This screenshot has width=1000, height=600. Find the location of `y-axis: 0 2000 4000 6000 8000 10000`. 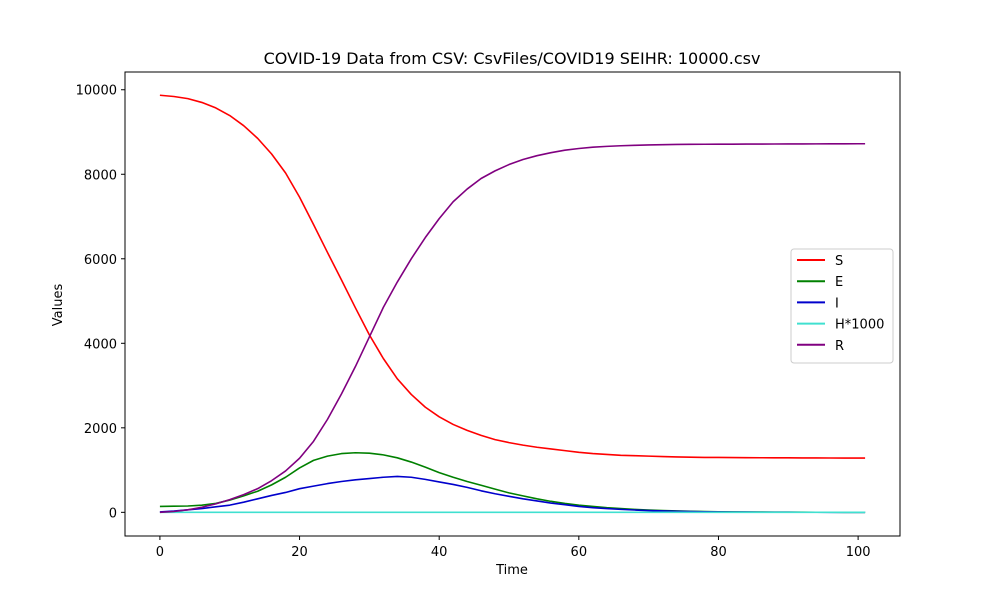

y-axis: 0 2000 4000 6000 8000 10000 is located at coordinates (100, 302).